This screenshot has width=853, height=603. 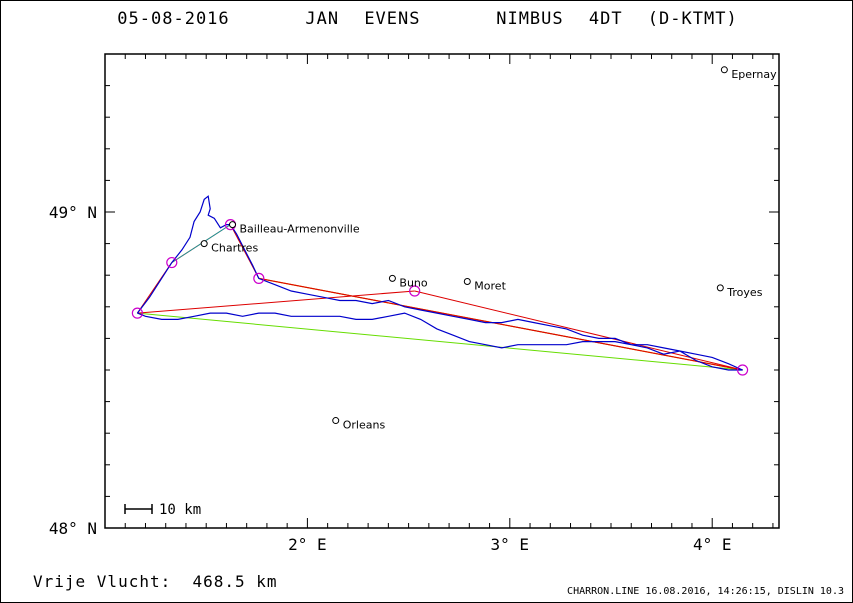 What do you see at coordinates (234, 248) in the screenshot?
I see `place-label: Chartres` at bounding box center [234, 248].